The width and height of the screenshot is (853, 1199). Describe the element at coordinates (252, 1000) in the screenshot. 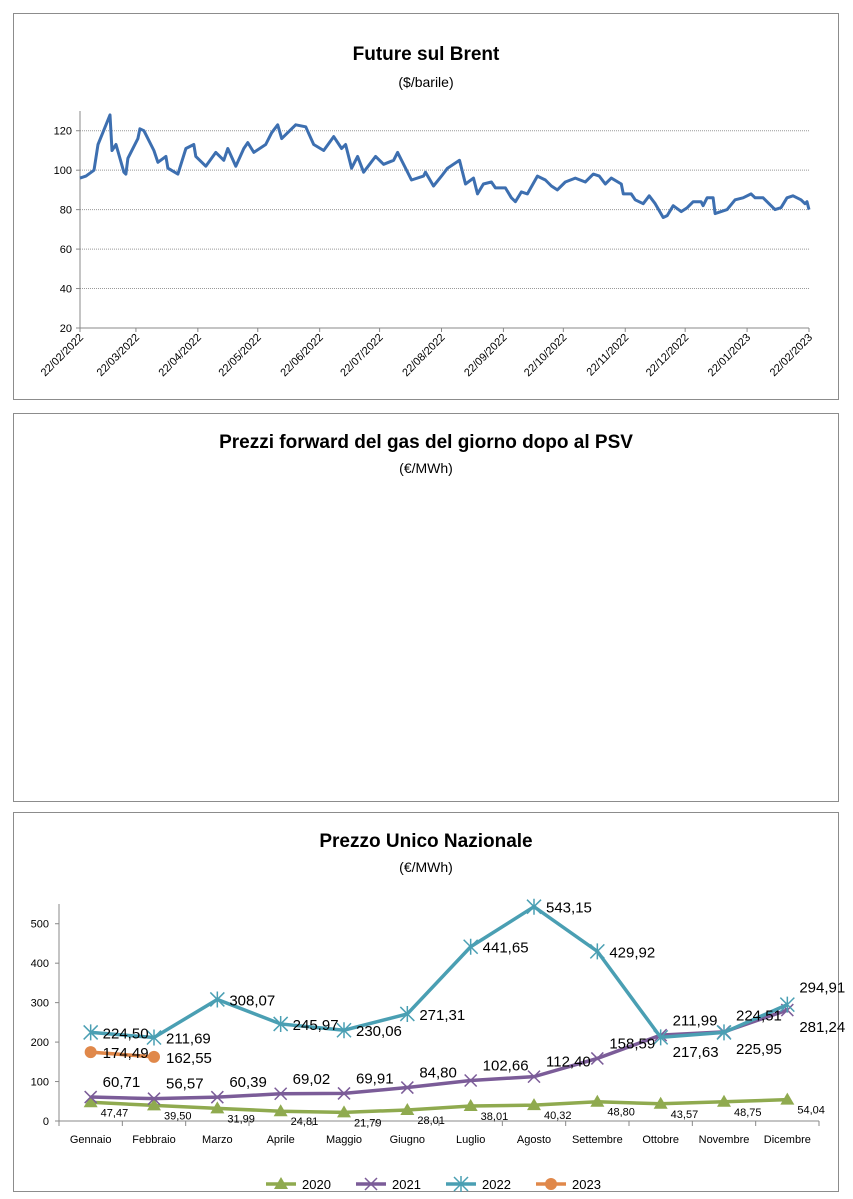

I see `data-label-2022: 308,07` at that location.